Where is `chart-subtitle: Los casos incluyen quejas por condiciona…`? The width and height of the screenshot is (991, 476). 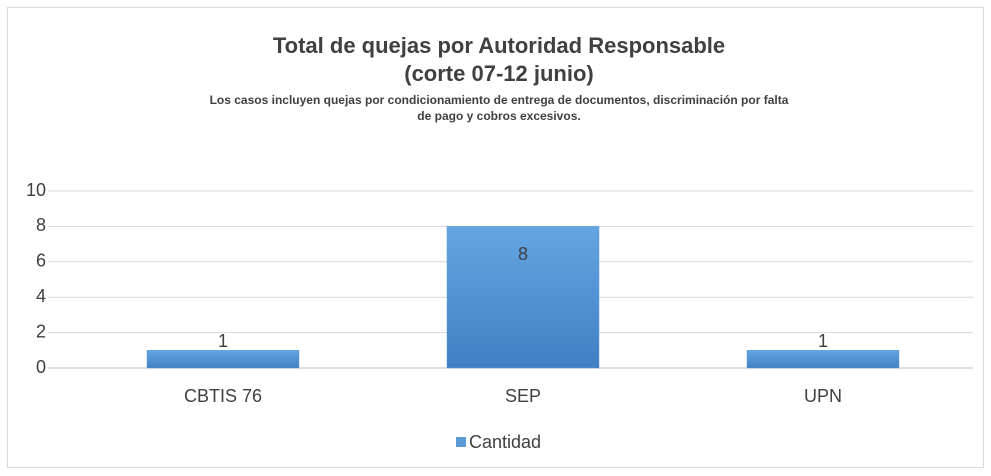
chart-subtitle: Los casos incluyen quejas por condiciona… is located at coordinates (499, 100).